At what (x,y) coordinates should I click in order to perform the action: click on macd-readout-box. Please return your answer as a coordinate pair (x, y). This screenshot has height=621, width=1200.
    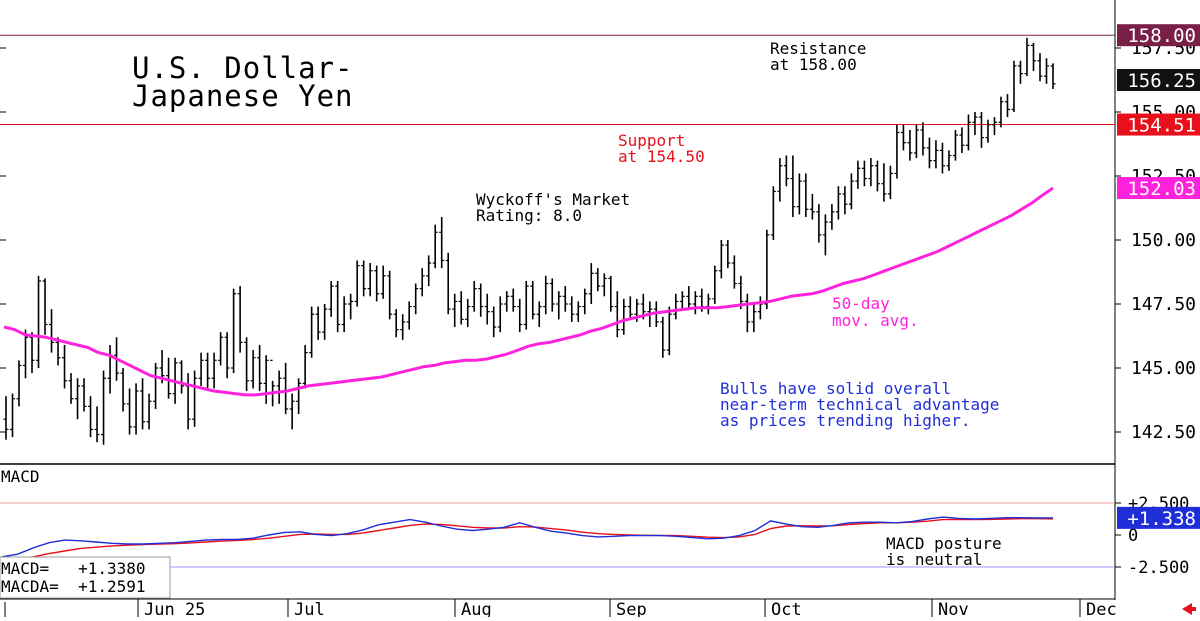
    Looking at the image, I should click on (85, 577).